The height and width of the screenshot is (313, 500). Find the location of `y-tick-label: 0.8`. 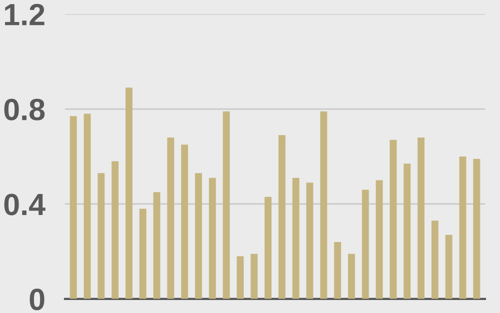

y-tick-label: 0.8 is located at coordinates (24, 109).